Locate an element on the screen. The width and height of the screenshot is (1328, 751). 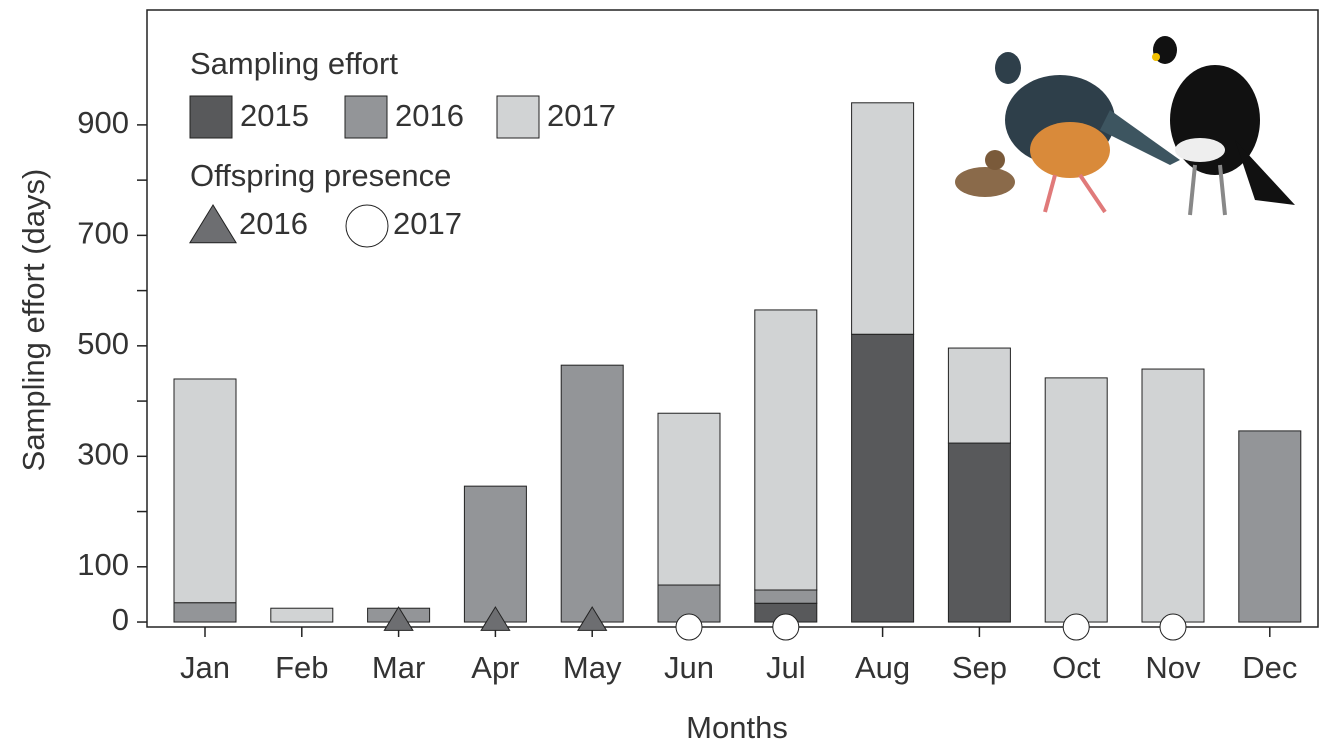
x-tick-label: Nov is located at coordinates (1173, 667).